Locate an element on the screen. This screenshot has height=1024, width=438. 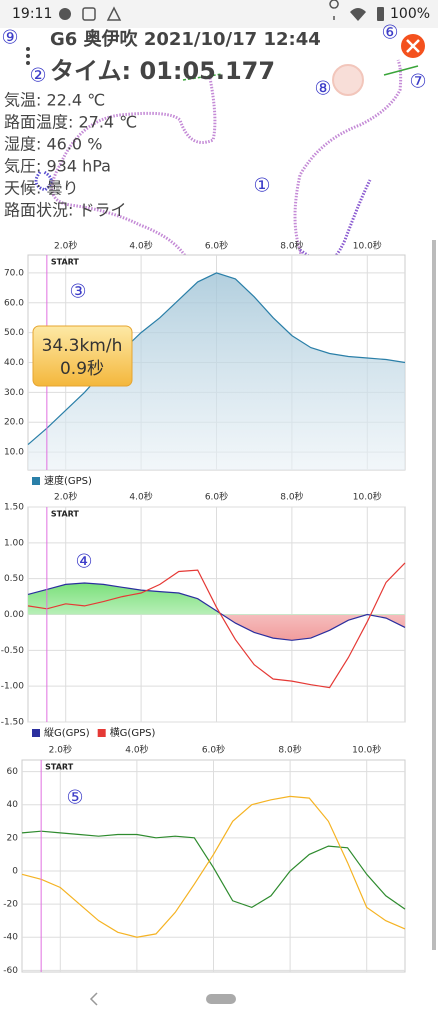
close-button is located at coordinates (413, 46).